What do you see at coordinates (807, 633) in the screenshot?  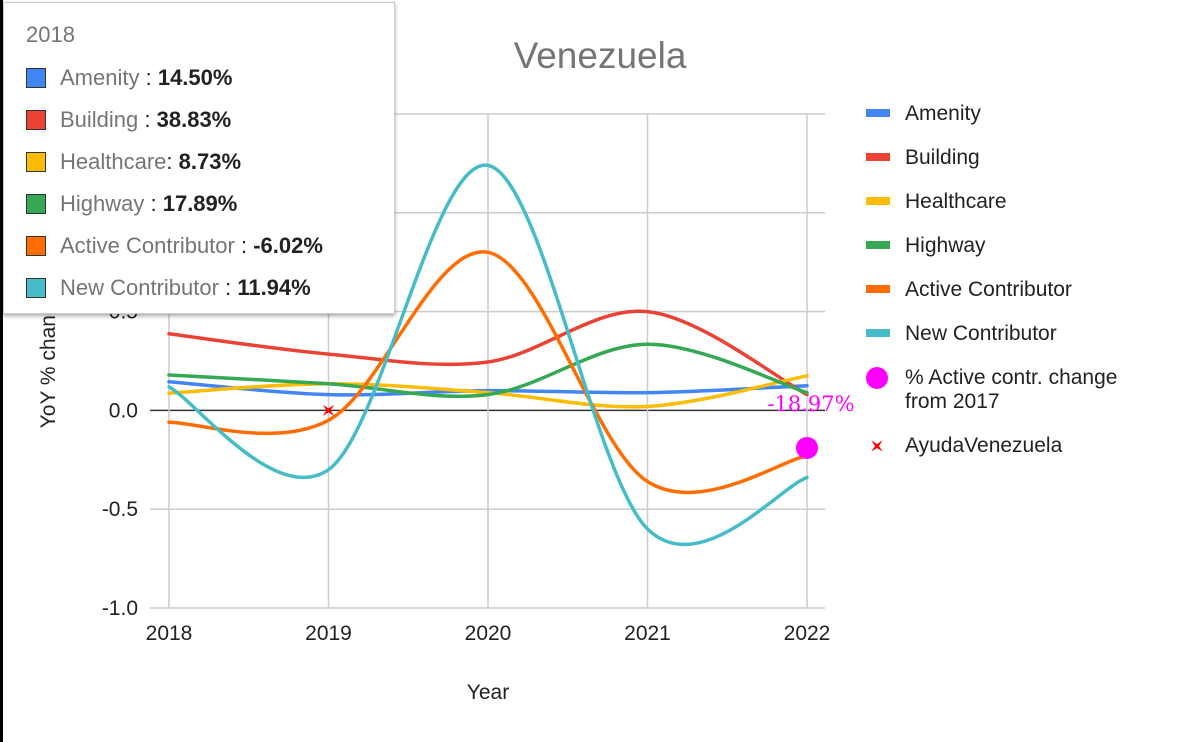 I see `x-tick-label: 2022` at bounding box center [807, 633].